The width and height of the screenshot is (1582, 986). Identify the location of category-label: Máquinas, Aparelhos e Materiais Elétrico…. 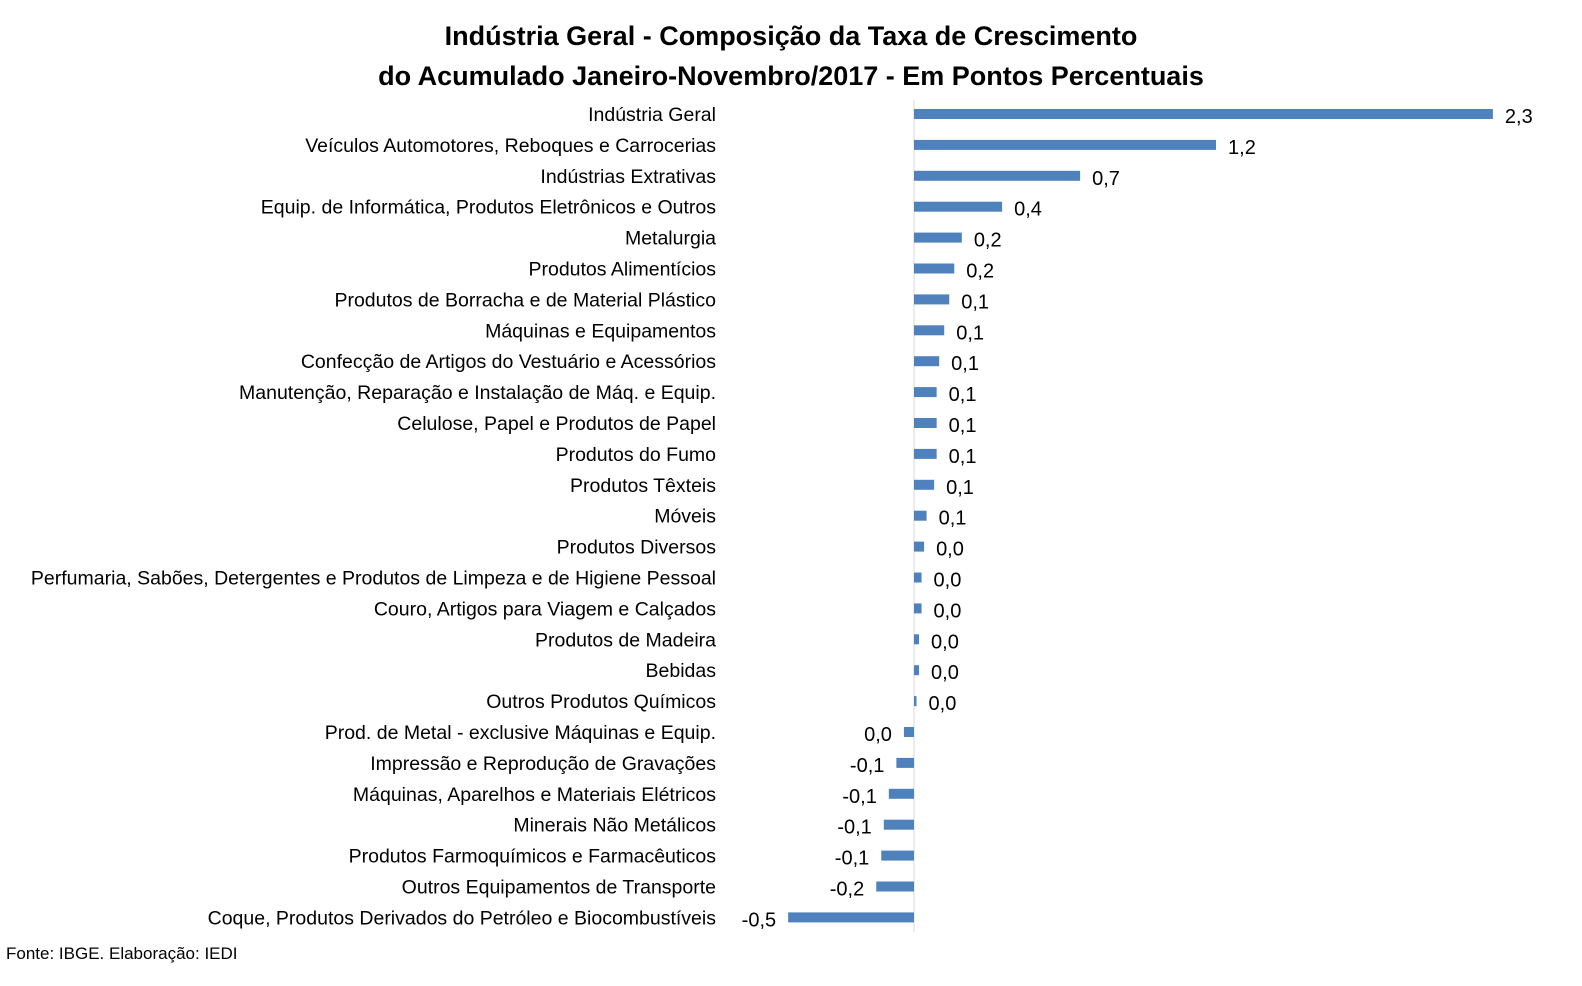
(534, 795).